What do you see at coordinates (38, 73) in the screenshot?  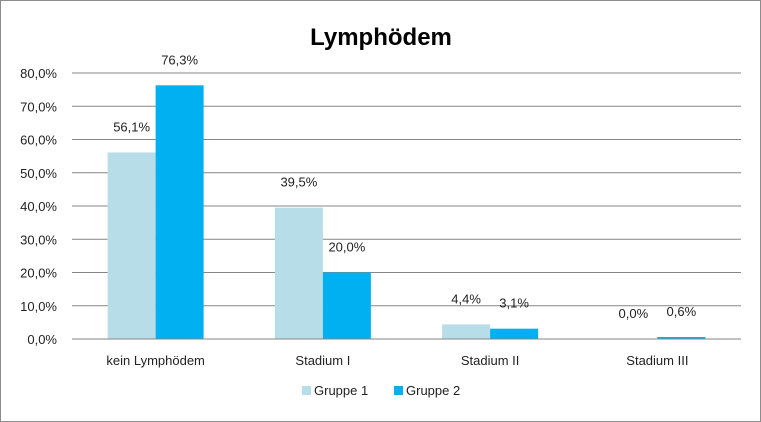 I see `y-tick-label: 80,0%` at bounding box center [38, 73].